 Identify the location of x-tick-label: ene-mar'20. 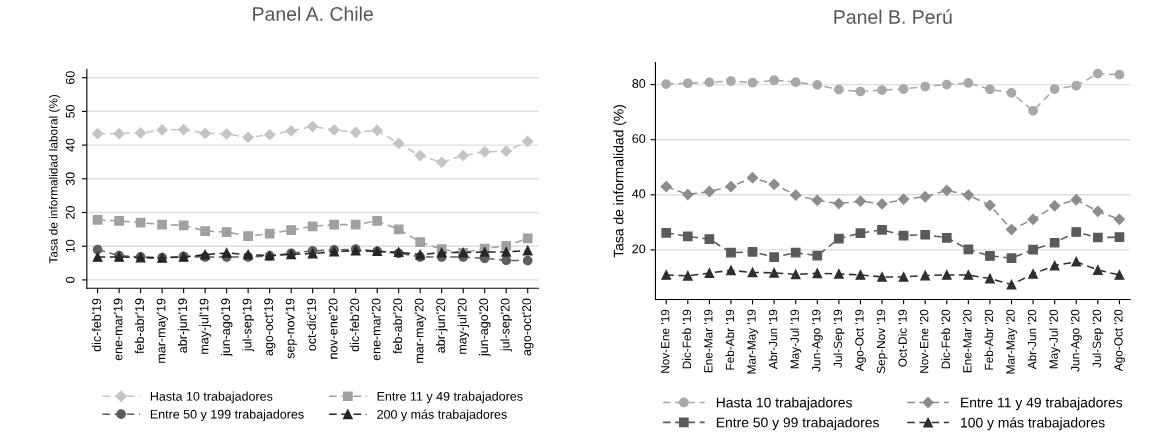
(376, 329).